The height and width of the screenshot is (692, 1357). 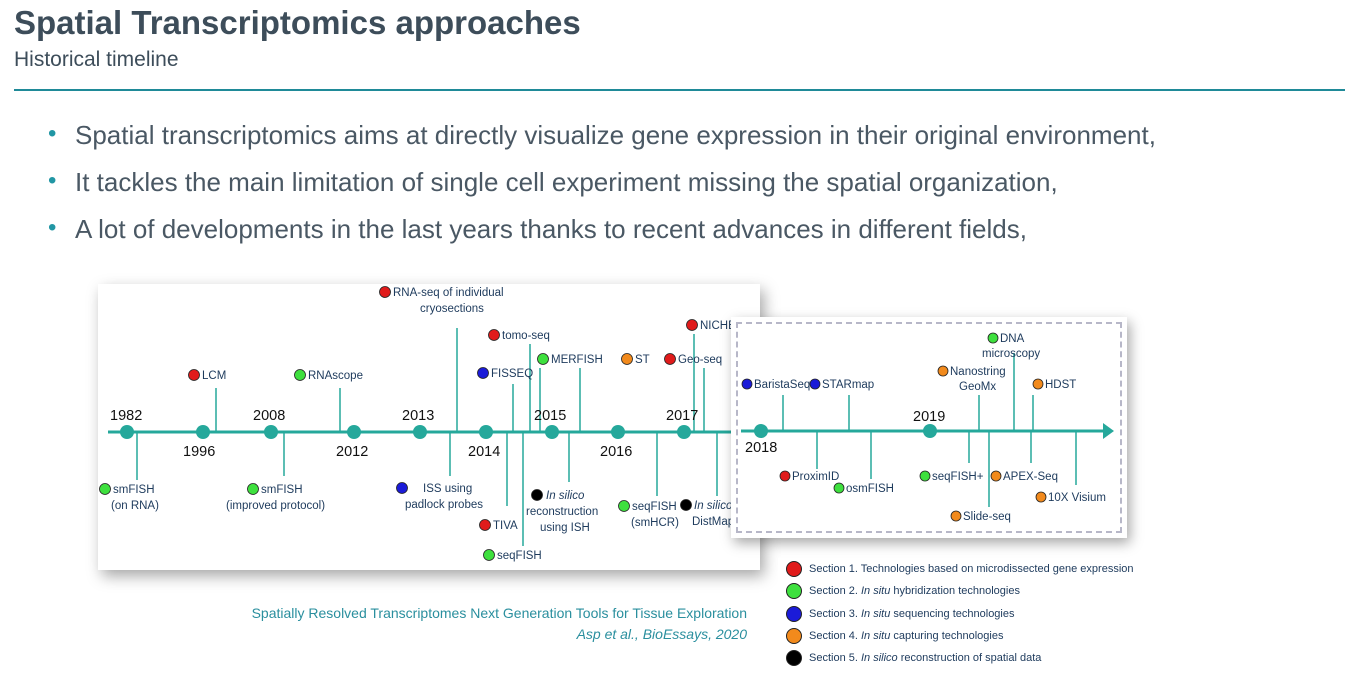 What do you see at coordinates (1011, 346) in the screenshot?
I see `method-label: DNA microscopy` at bounding box center [1011, 346].